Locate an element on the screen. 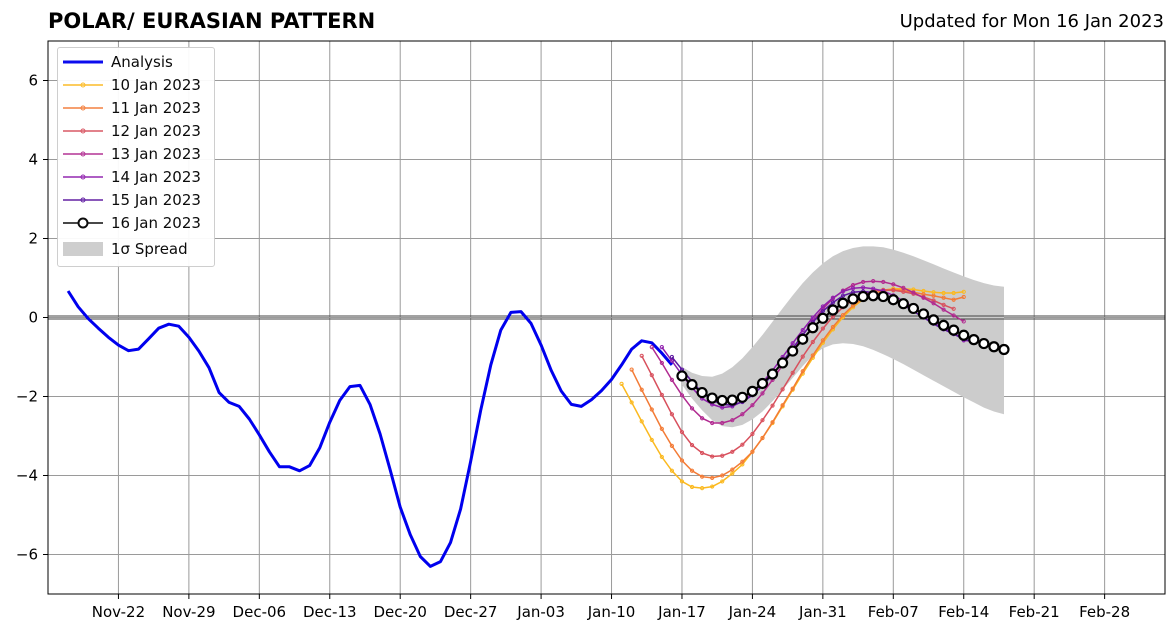  x-tick-label: Jan-31 is located at coordinates (822, 612).